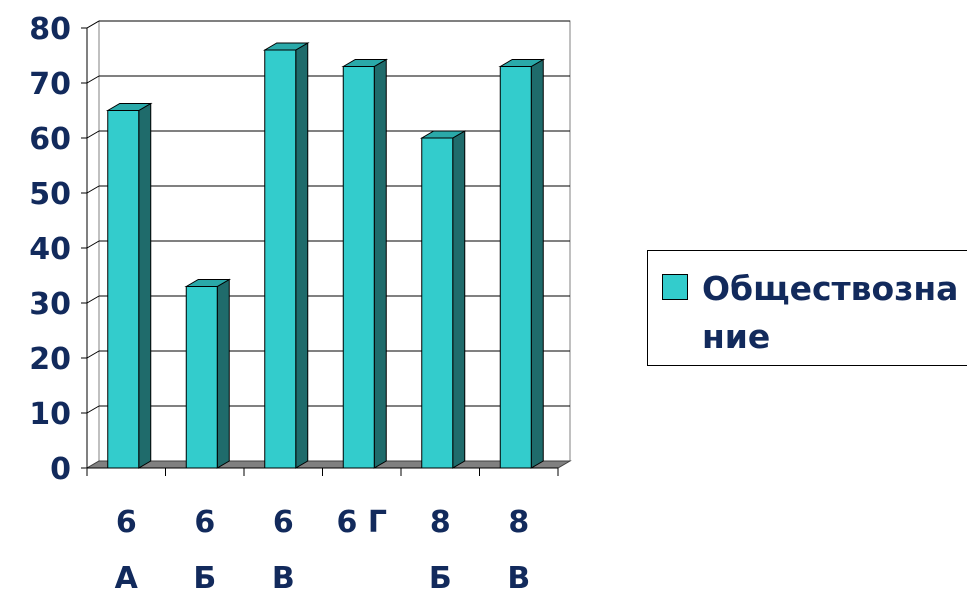 This screenshot has width=967, height=590. I want to click on y-tick-label: 0, so click(60, 469).